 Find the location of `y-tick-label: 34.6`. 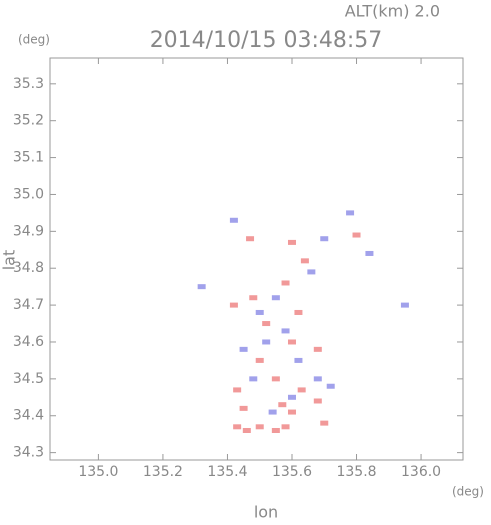

y-tick-label: 34.6 is located at coordinates (28, 342).